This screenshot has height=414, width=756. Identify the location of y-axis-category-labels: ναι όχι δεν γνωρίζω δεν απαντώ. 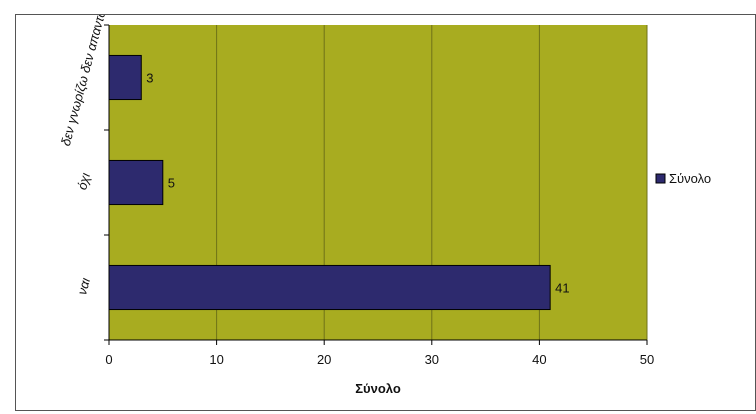
(84, 155).